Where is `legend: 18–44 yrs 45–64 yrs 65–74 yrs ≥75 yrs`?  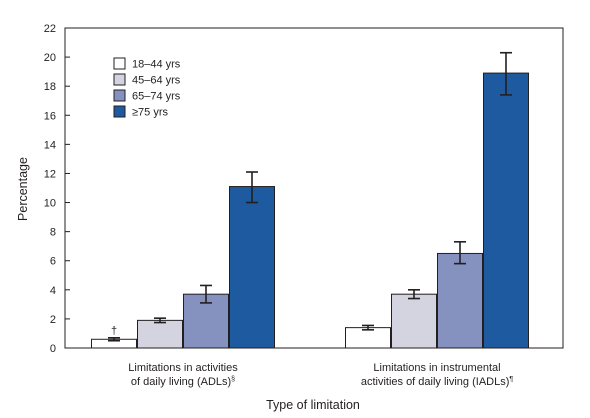 legend: 18–44 yrs 45–64 yrs 65–74 yrs ≥75 yrs is located at coordinates (147, 88).